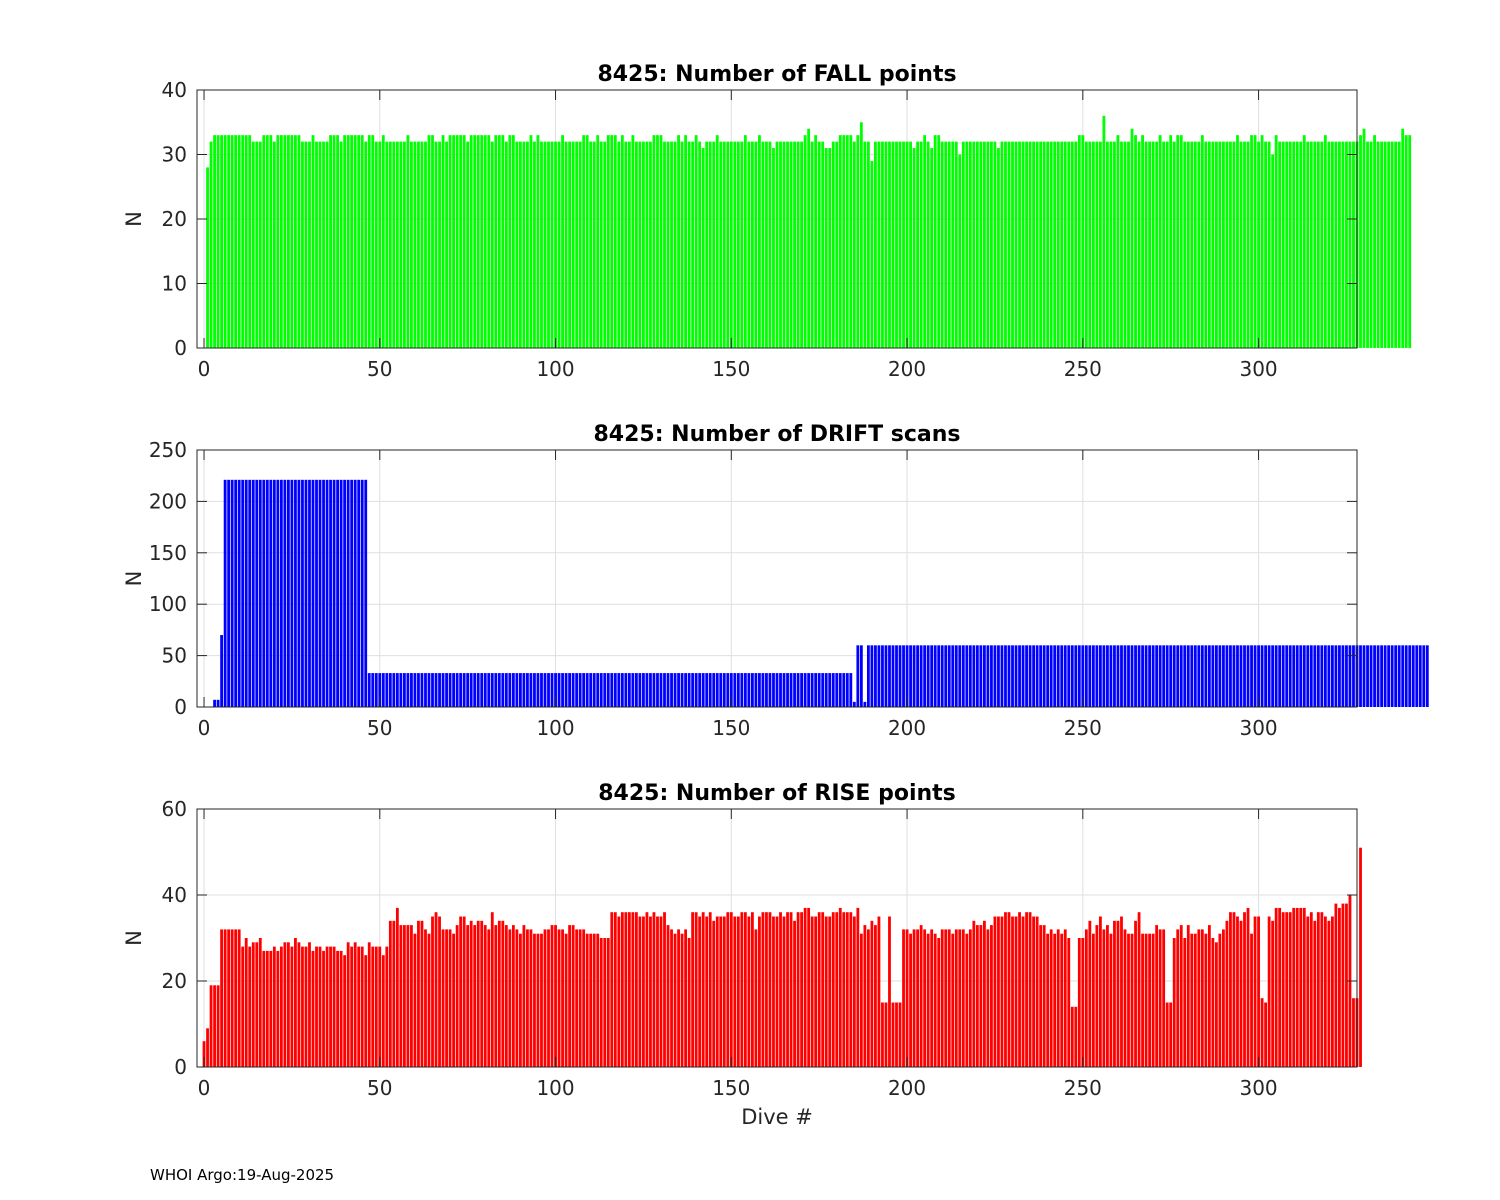 Image resolution: width=1500 pixels, height=1200 pixels. I want to click on rise-y-tick-label: 0, so click(180, 1067).